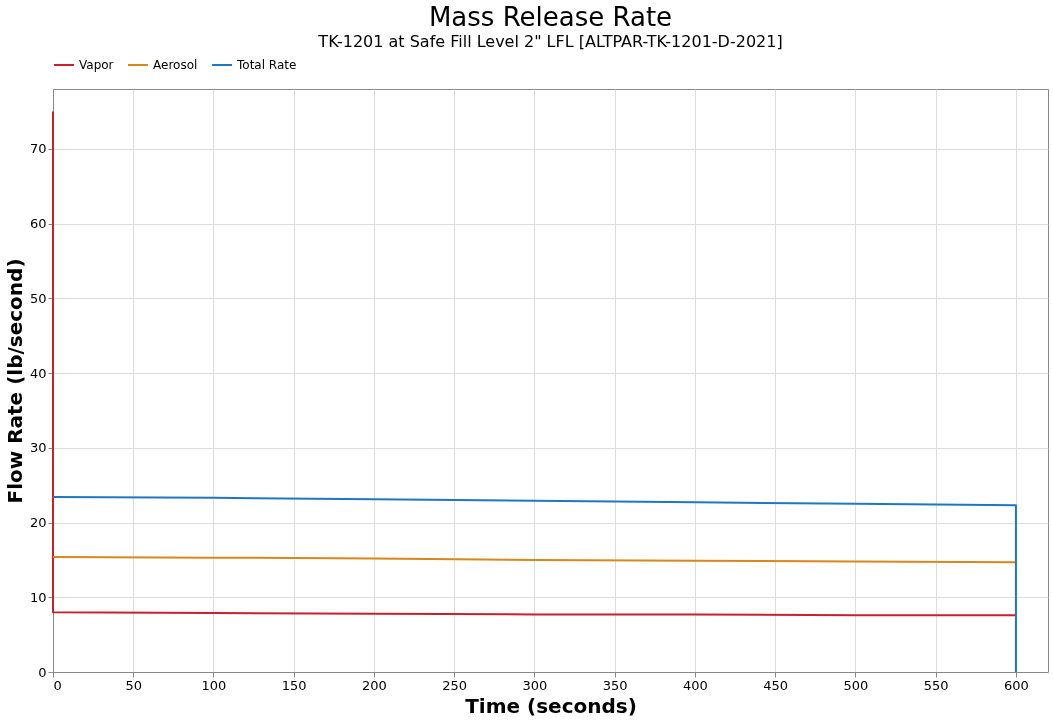 The image size is (1053, 721). Describe the element at coordinates (38, 298) in the screenshot. I see `y-tick-label: 50` at that location.